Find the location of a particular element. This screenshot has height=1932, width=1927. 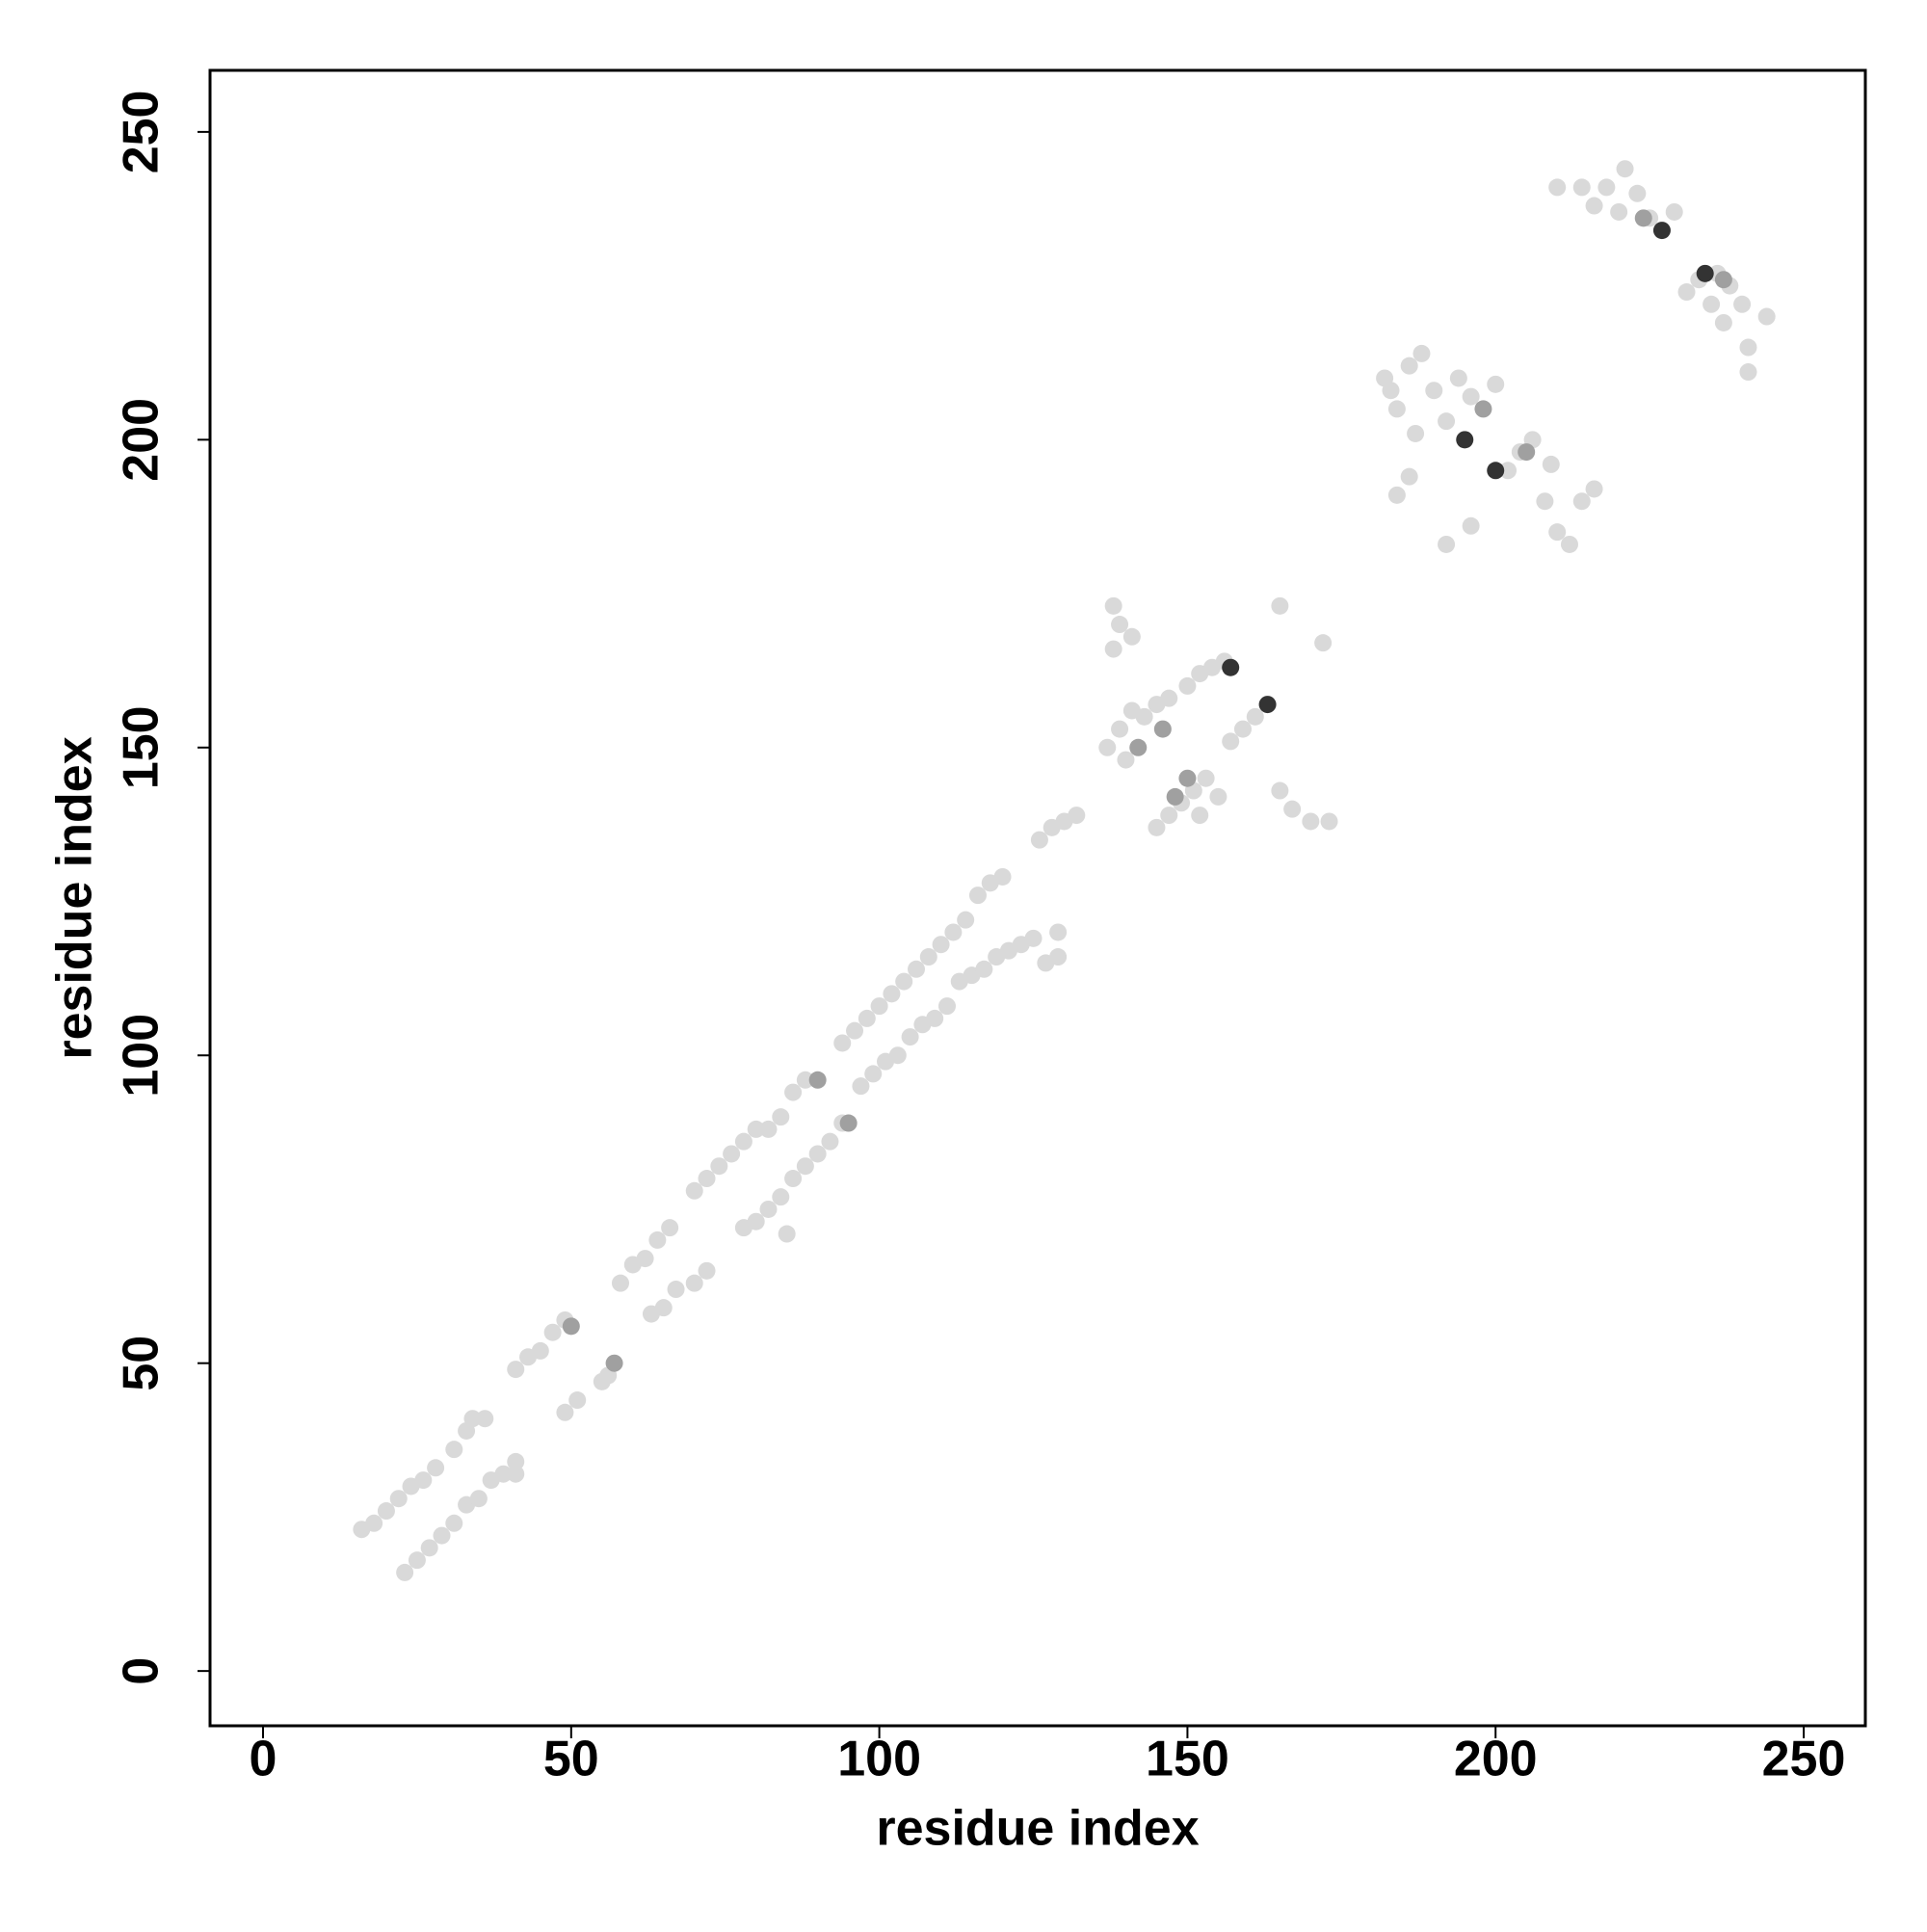

y-tick-label: 0 is located at coordinates (142, 1671).